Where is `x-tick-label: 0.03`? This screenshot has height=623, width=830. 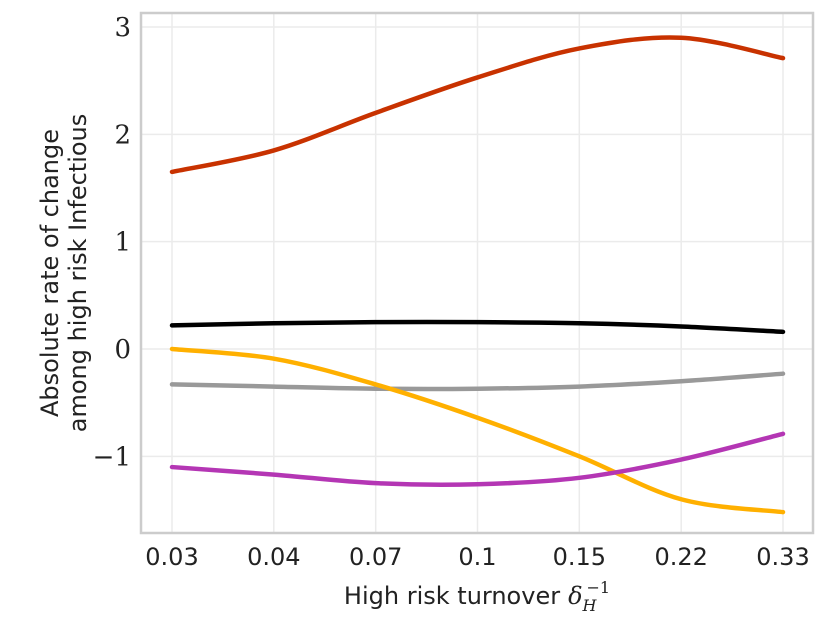
x-tick-label: 0.03 is located at coordinates (171, 557).